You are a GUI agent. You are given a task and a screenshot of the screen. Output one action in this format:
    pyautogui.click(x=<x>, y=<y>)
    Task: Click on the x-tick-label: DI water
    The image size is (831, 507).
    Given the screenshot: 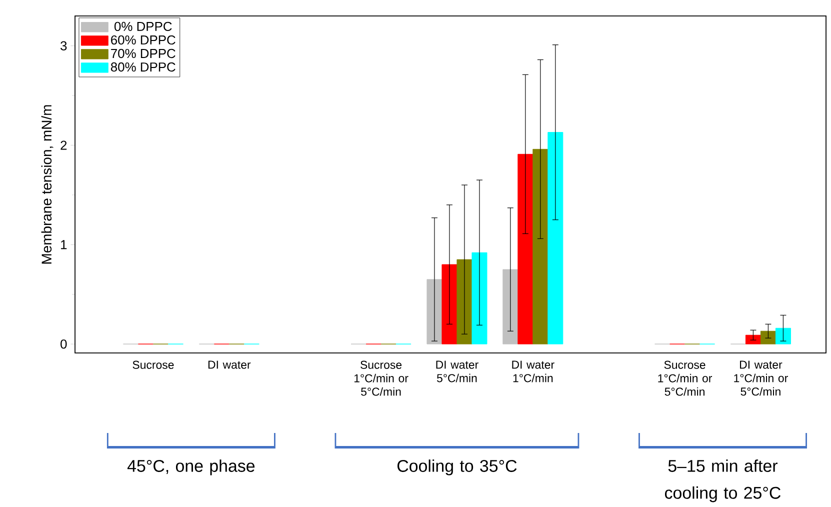 What is the action you would take?
    pyautogui.click(x=229, y=364)
    